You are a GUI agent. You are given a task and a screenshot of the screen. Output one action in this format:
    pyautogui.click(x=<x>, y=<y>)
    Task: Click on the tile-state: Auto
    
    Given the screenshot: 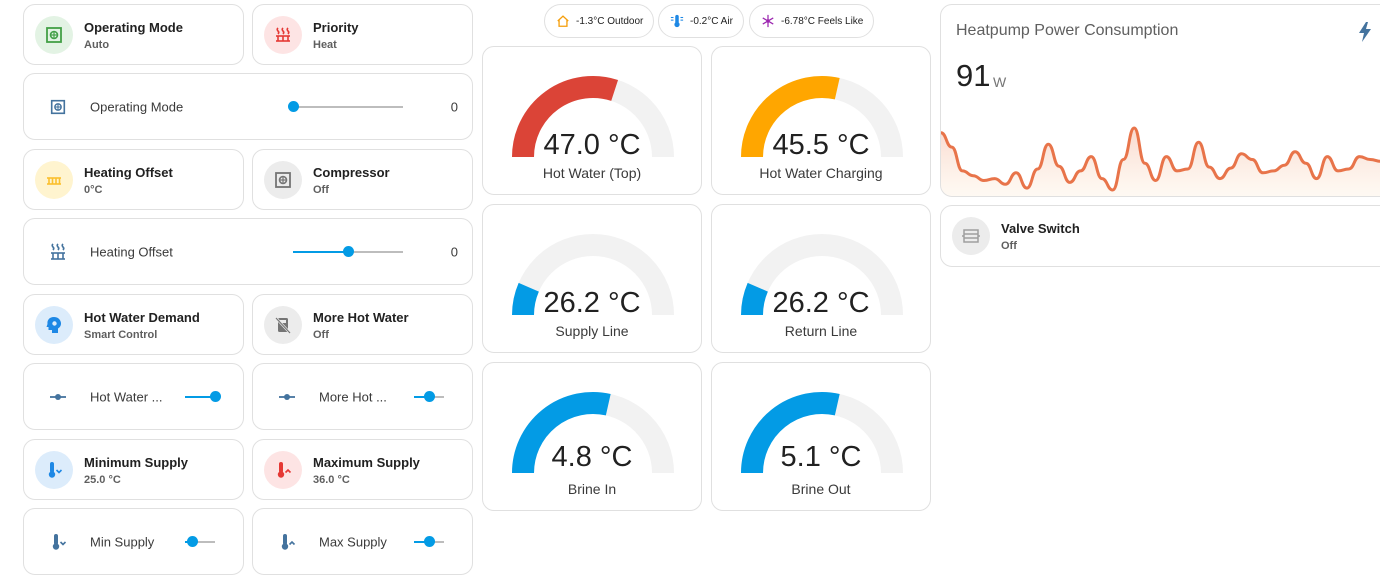 What is the action you would take?
    pyautogui.click(x=97, y=45)
    